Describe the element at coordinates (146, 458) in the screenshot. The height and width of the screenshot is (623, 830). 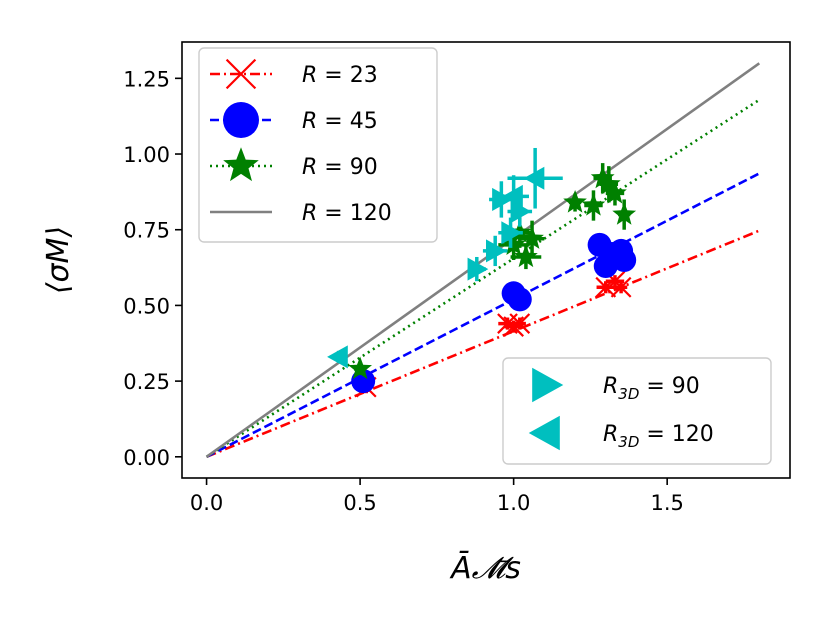
I see `y-tick-label: 0.00` at that location.